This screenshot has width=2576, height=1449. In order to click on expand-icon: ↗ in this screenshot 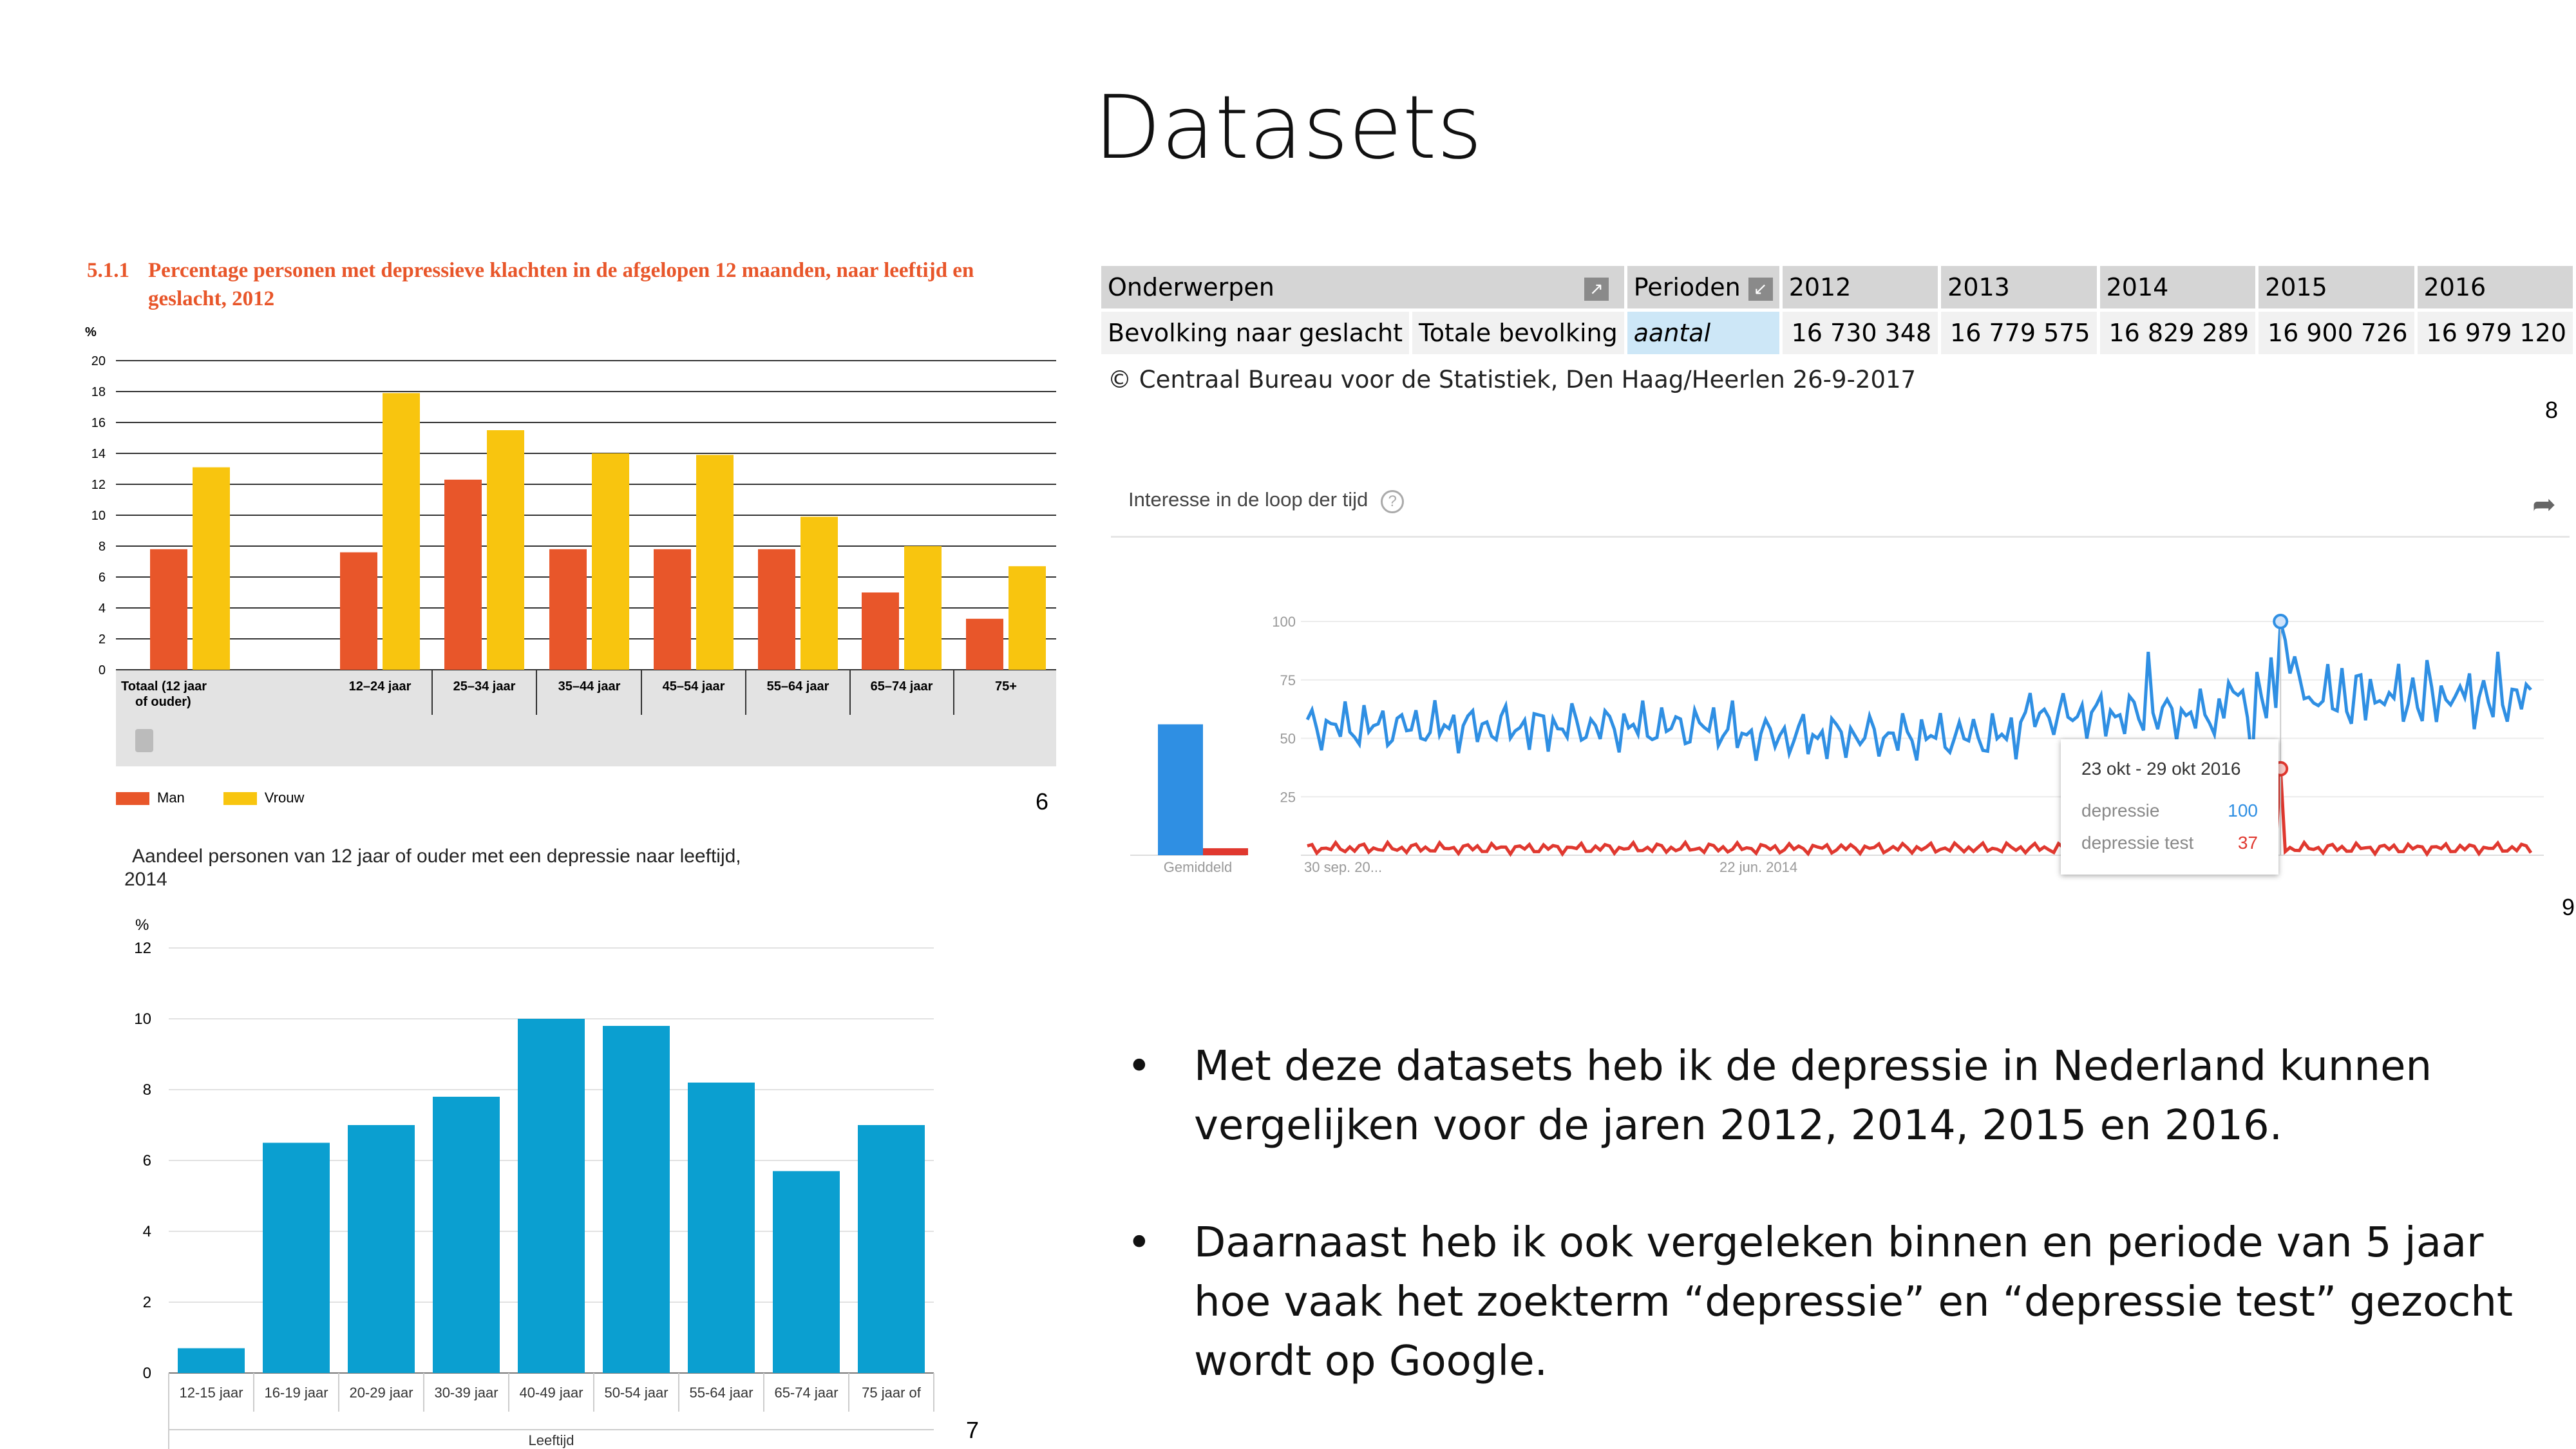, I will do `click(1597, 289)`.